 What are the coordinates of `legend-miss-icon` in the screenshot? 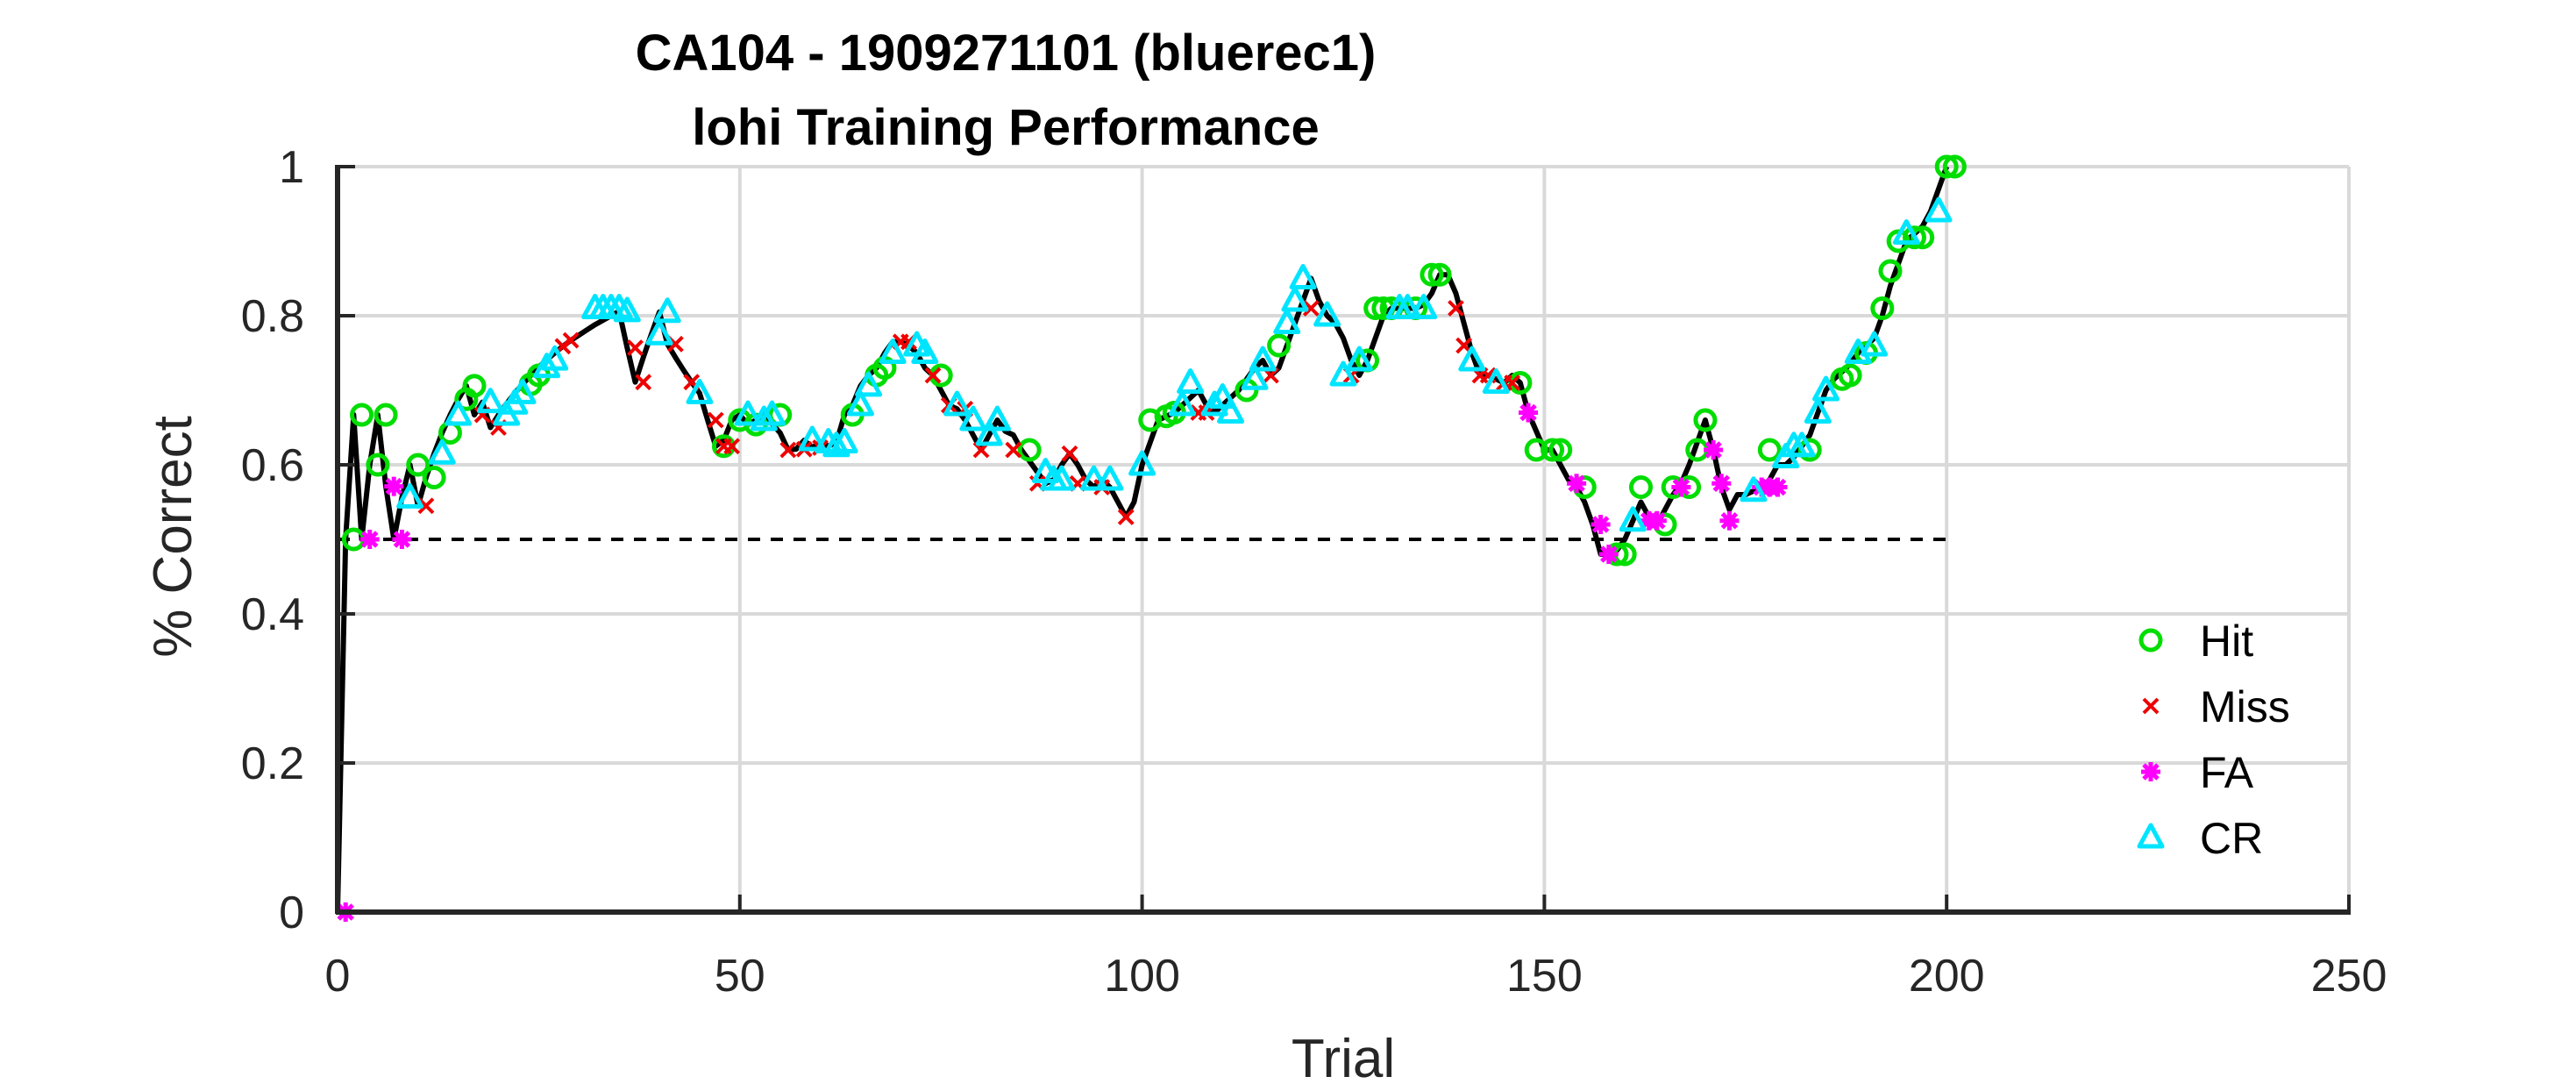 It's located at (2151, 706).